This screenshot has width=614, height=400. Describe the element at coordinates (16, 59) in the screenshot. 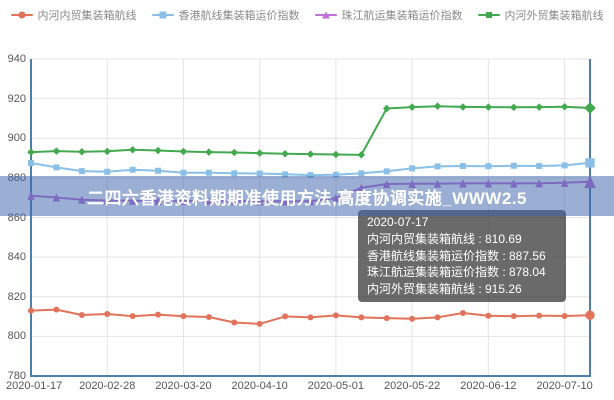

I see `y-axis-label: 940` at that location.